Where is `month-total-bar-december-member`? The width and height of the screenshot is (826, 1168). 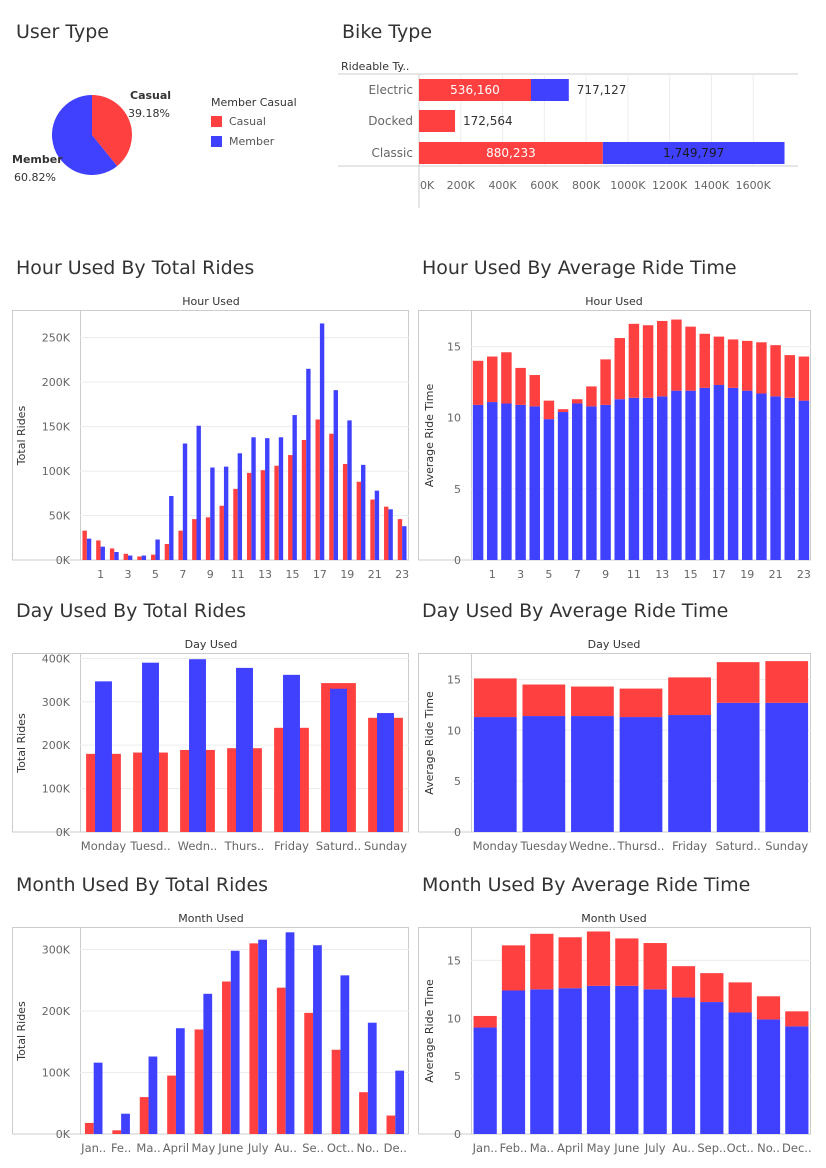
month-total-bar-december-member is located at coordinates (400, 1102).